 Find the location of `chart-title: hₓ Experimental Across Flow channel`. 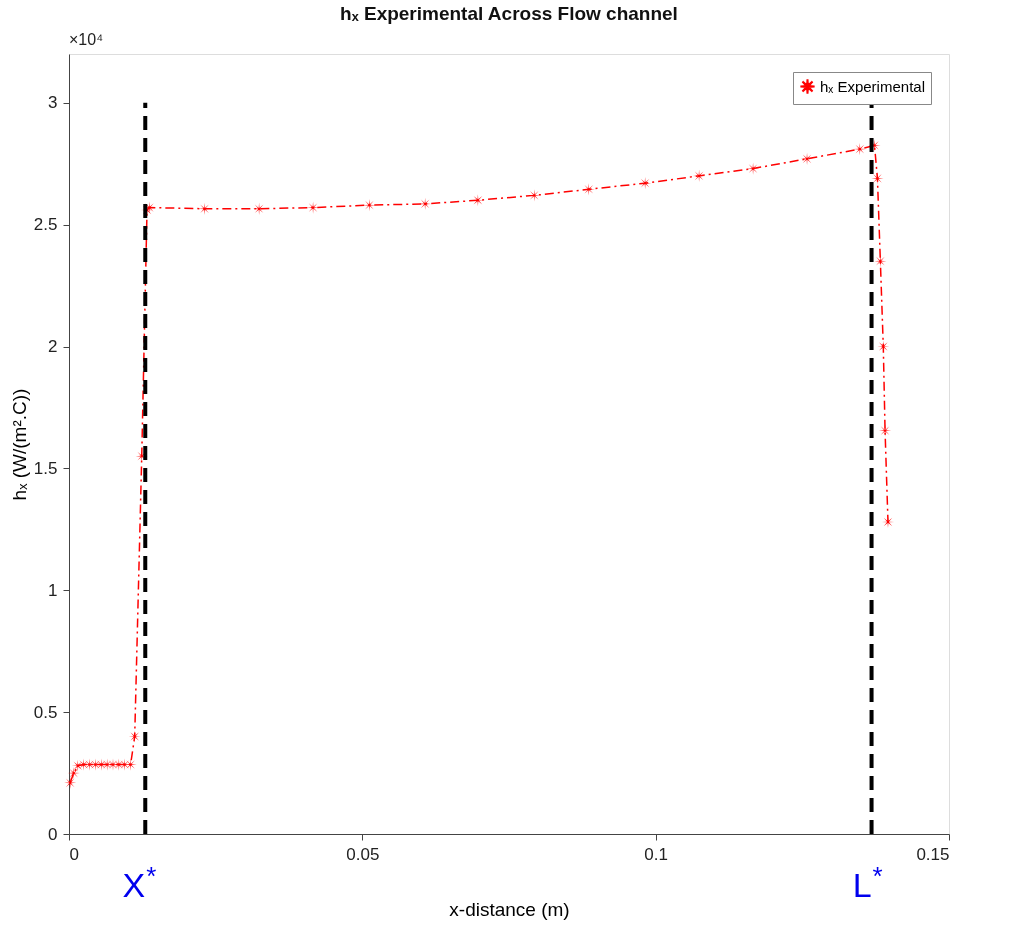

chart-title: hₓ Experimental Across Flow channel is located at coordinates (509, 13).